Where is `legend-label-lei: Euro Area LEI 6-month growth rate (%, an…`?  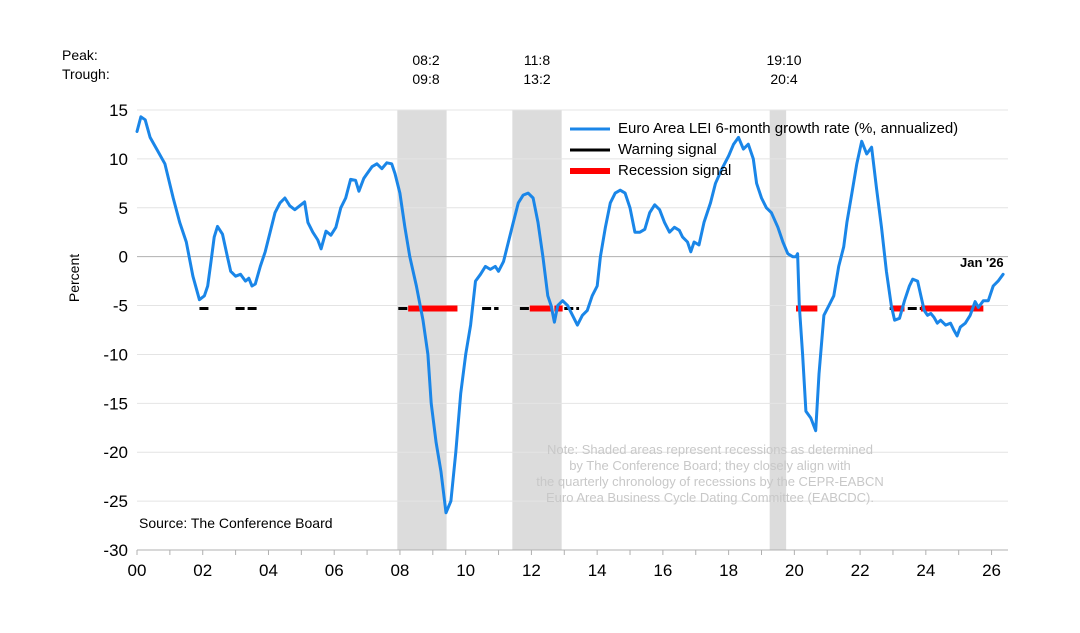
legend-label-lei: Euro Area LEI 6-month growth rate (%, an… is located at coordinates (788, 128).